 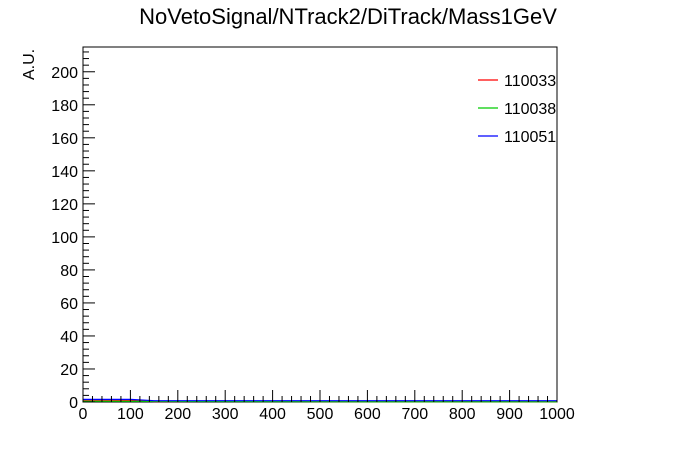 What do you see at coordinates (272, 414) in the screenshot?
I see `x-tick-label: 400` at bounding box center [272, 414].